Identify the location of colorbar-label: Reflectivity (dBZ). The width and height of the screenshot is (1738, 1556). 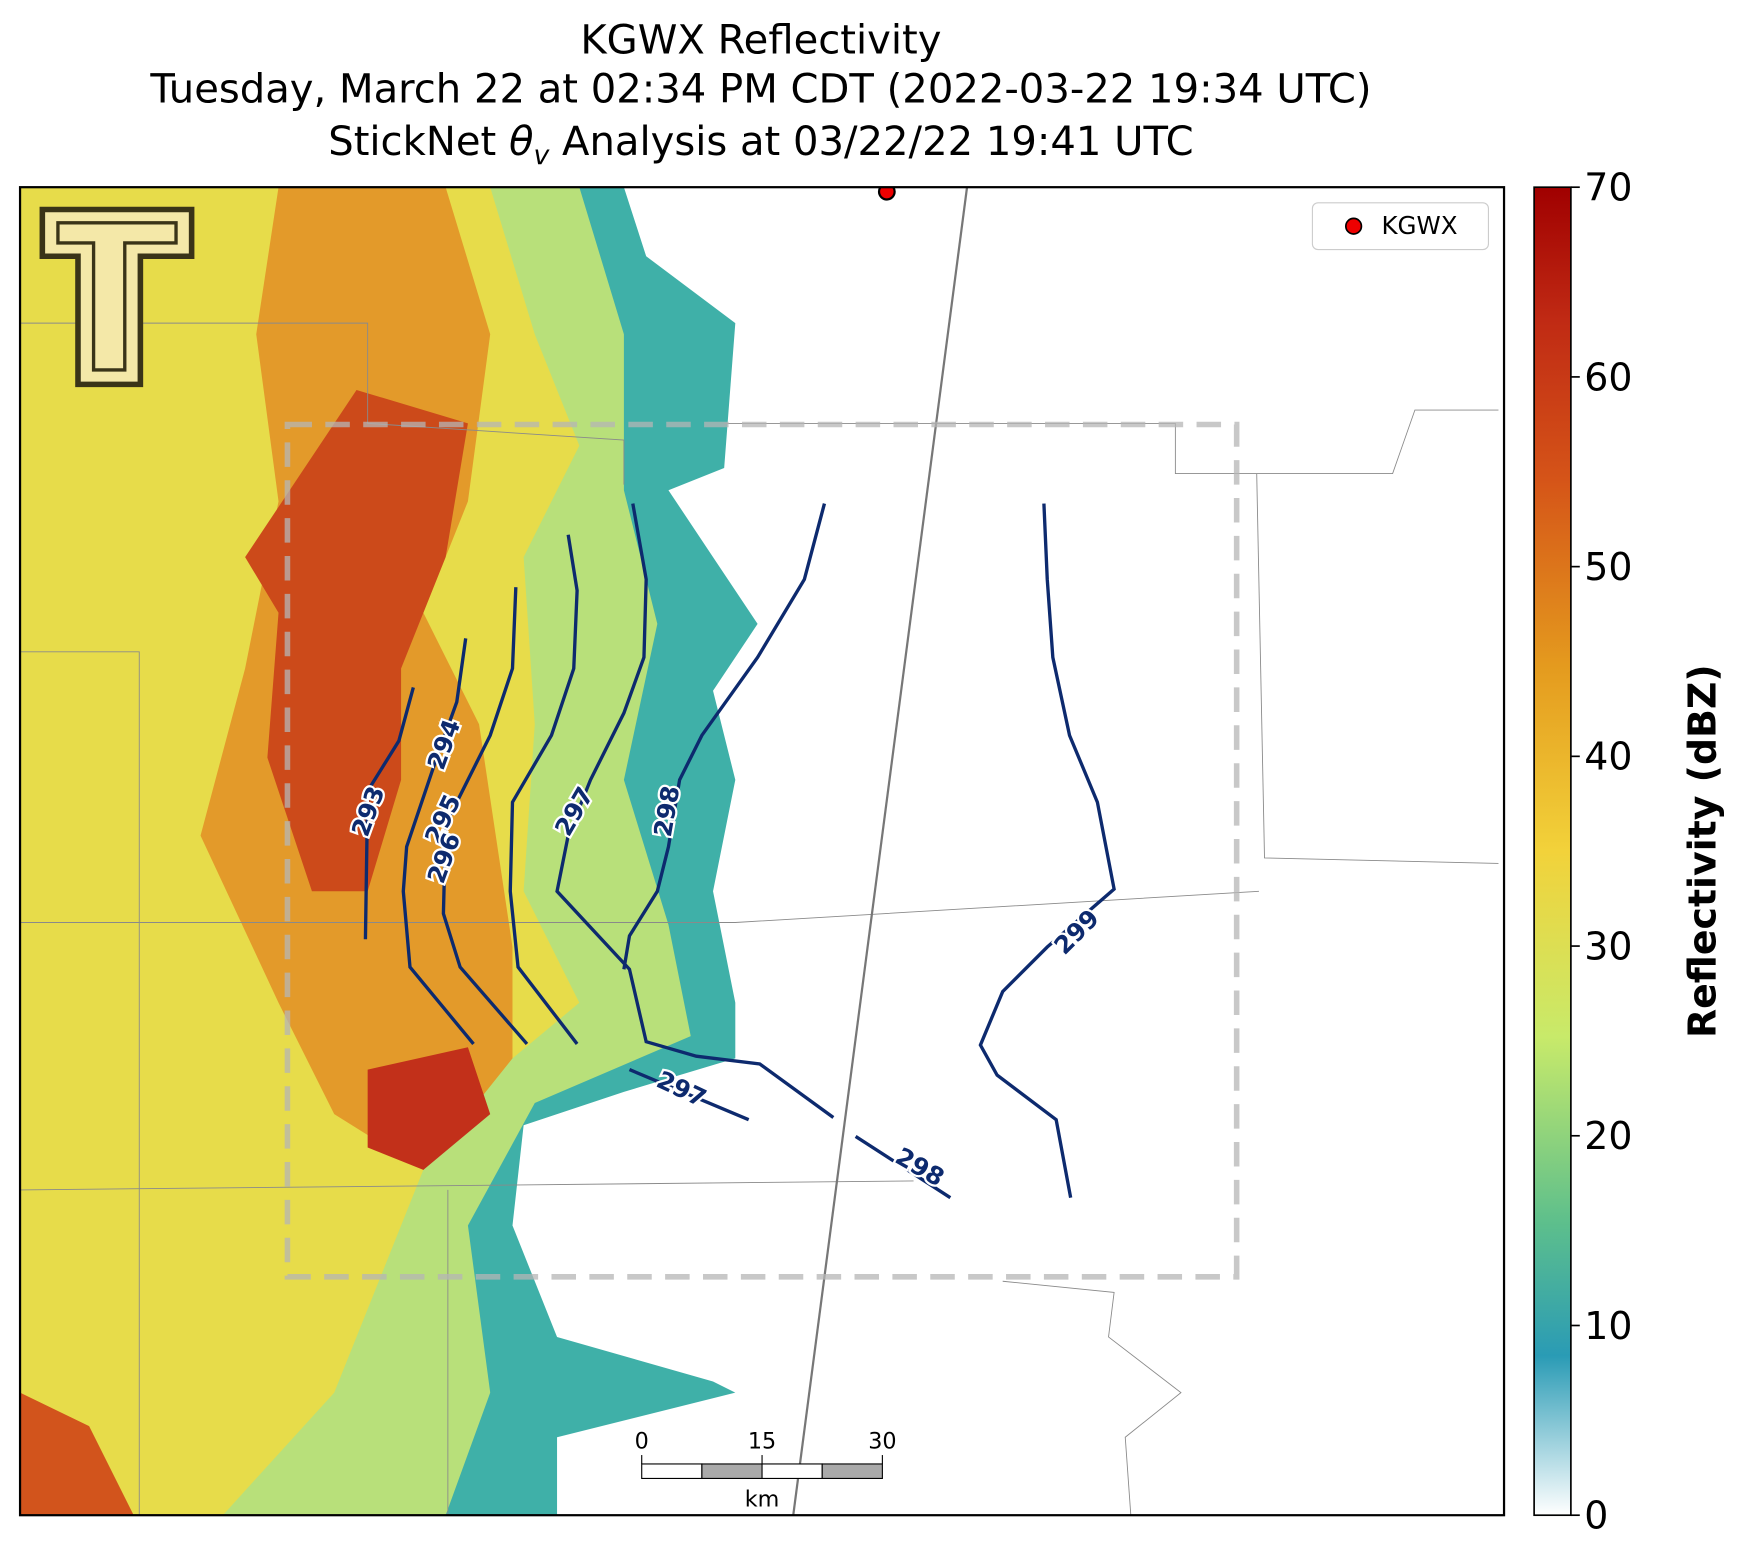
(1703, 851).